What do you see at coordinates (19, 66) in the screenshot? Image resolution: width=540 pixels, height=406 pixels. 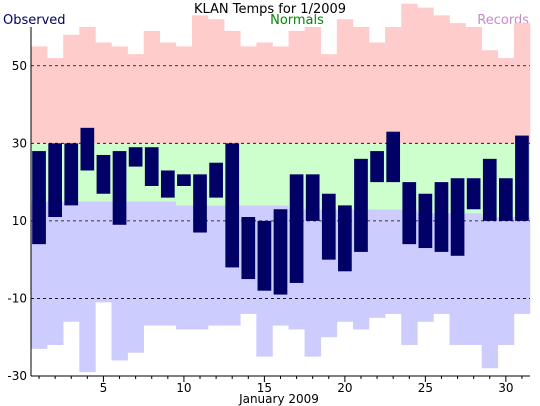 I see `y-tick-label: 50` at bounding box center [19, 66].